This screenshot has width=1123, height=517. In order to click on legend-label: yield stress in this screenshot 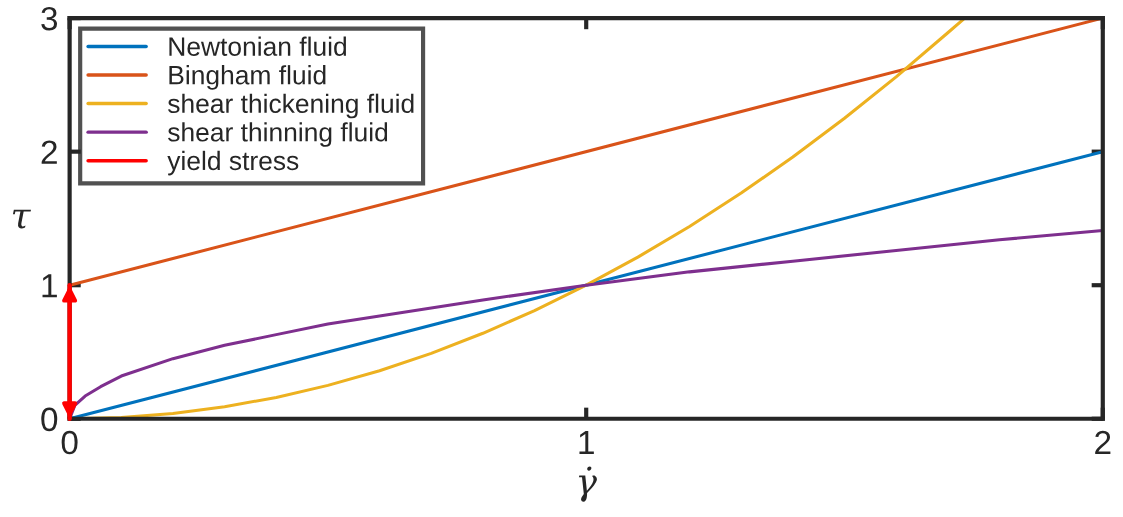, I will do `click(233, 163)`.